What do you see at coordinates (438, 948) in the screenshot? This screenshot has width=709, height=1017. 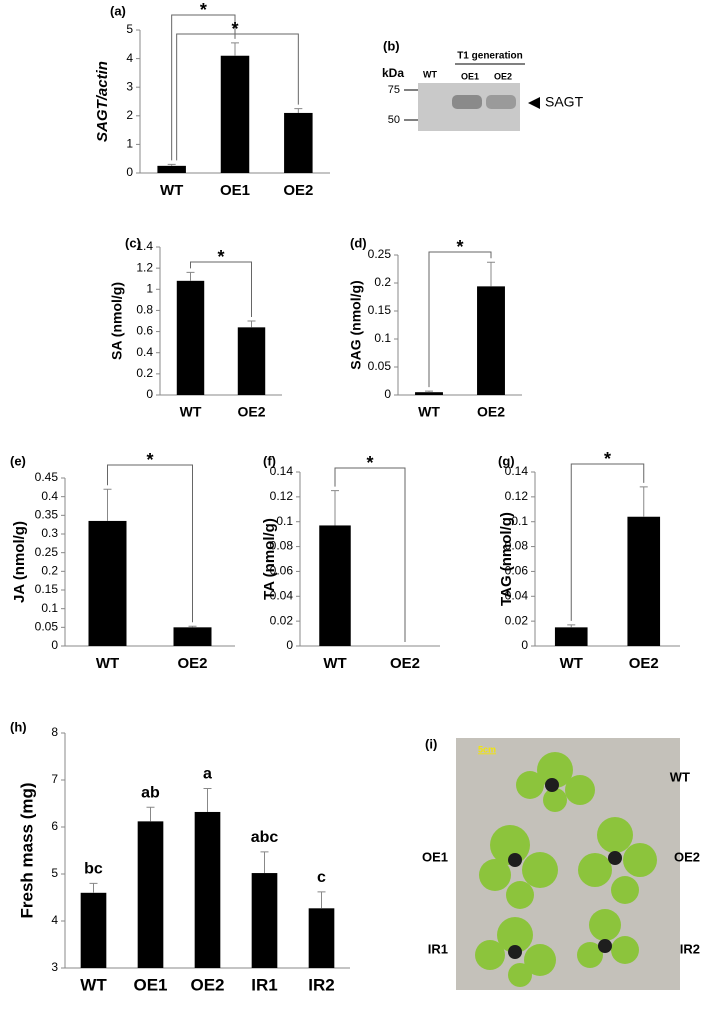 I see `line-label: IR1` at bounding box center [438, 948].